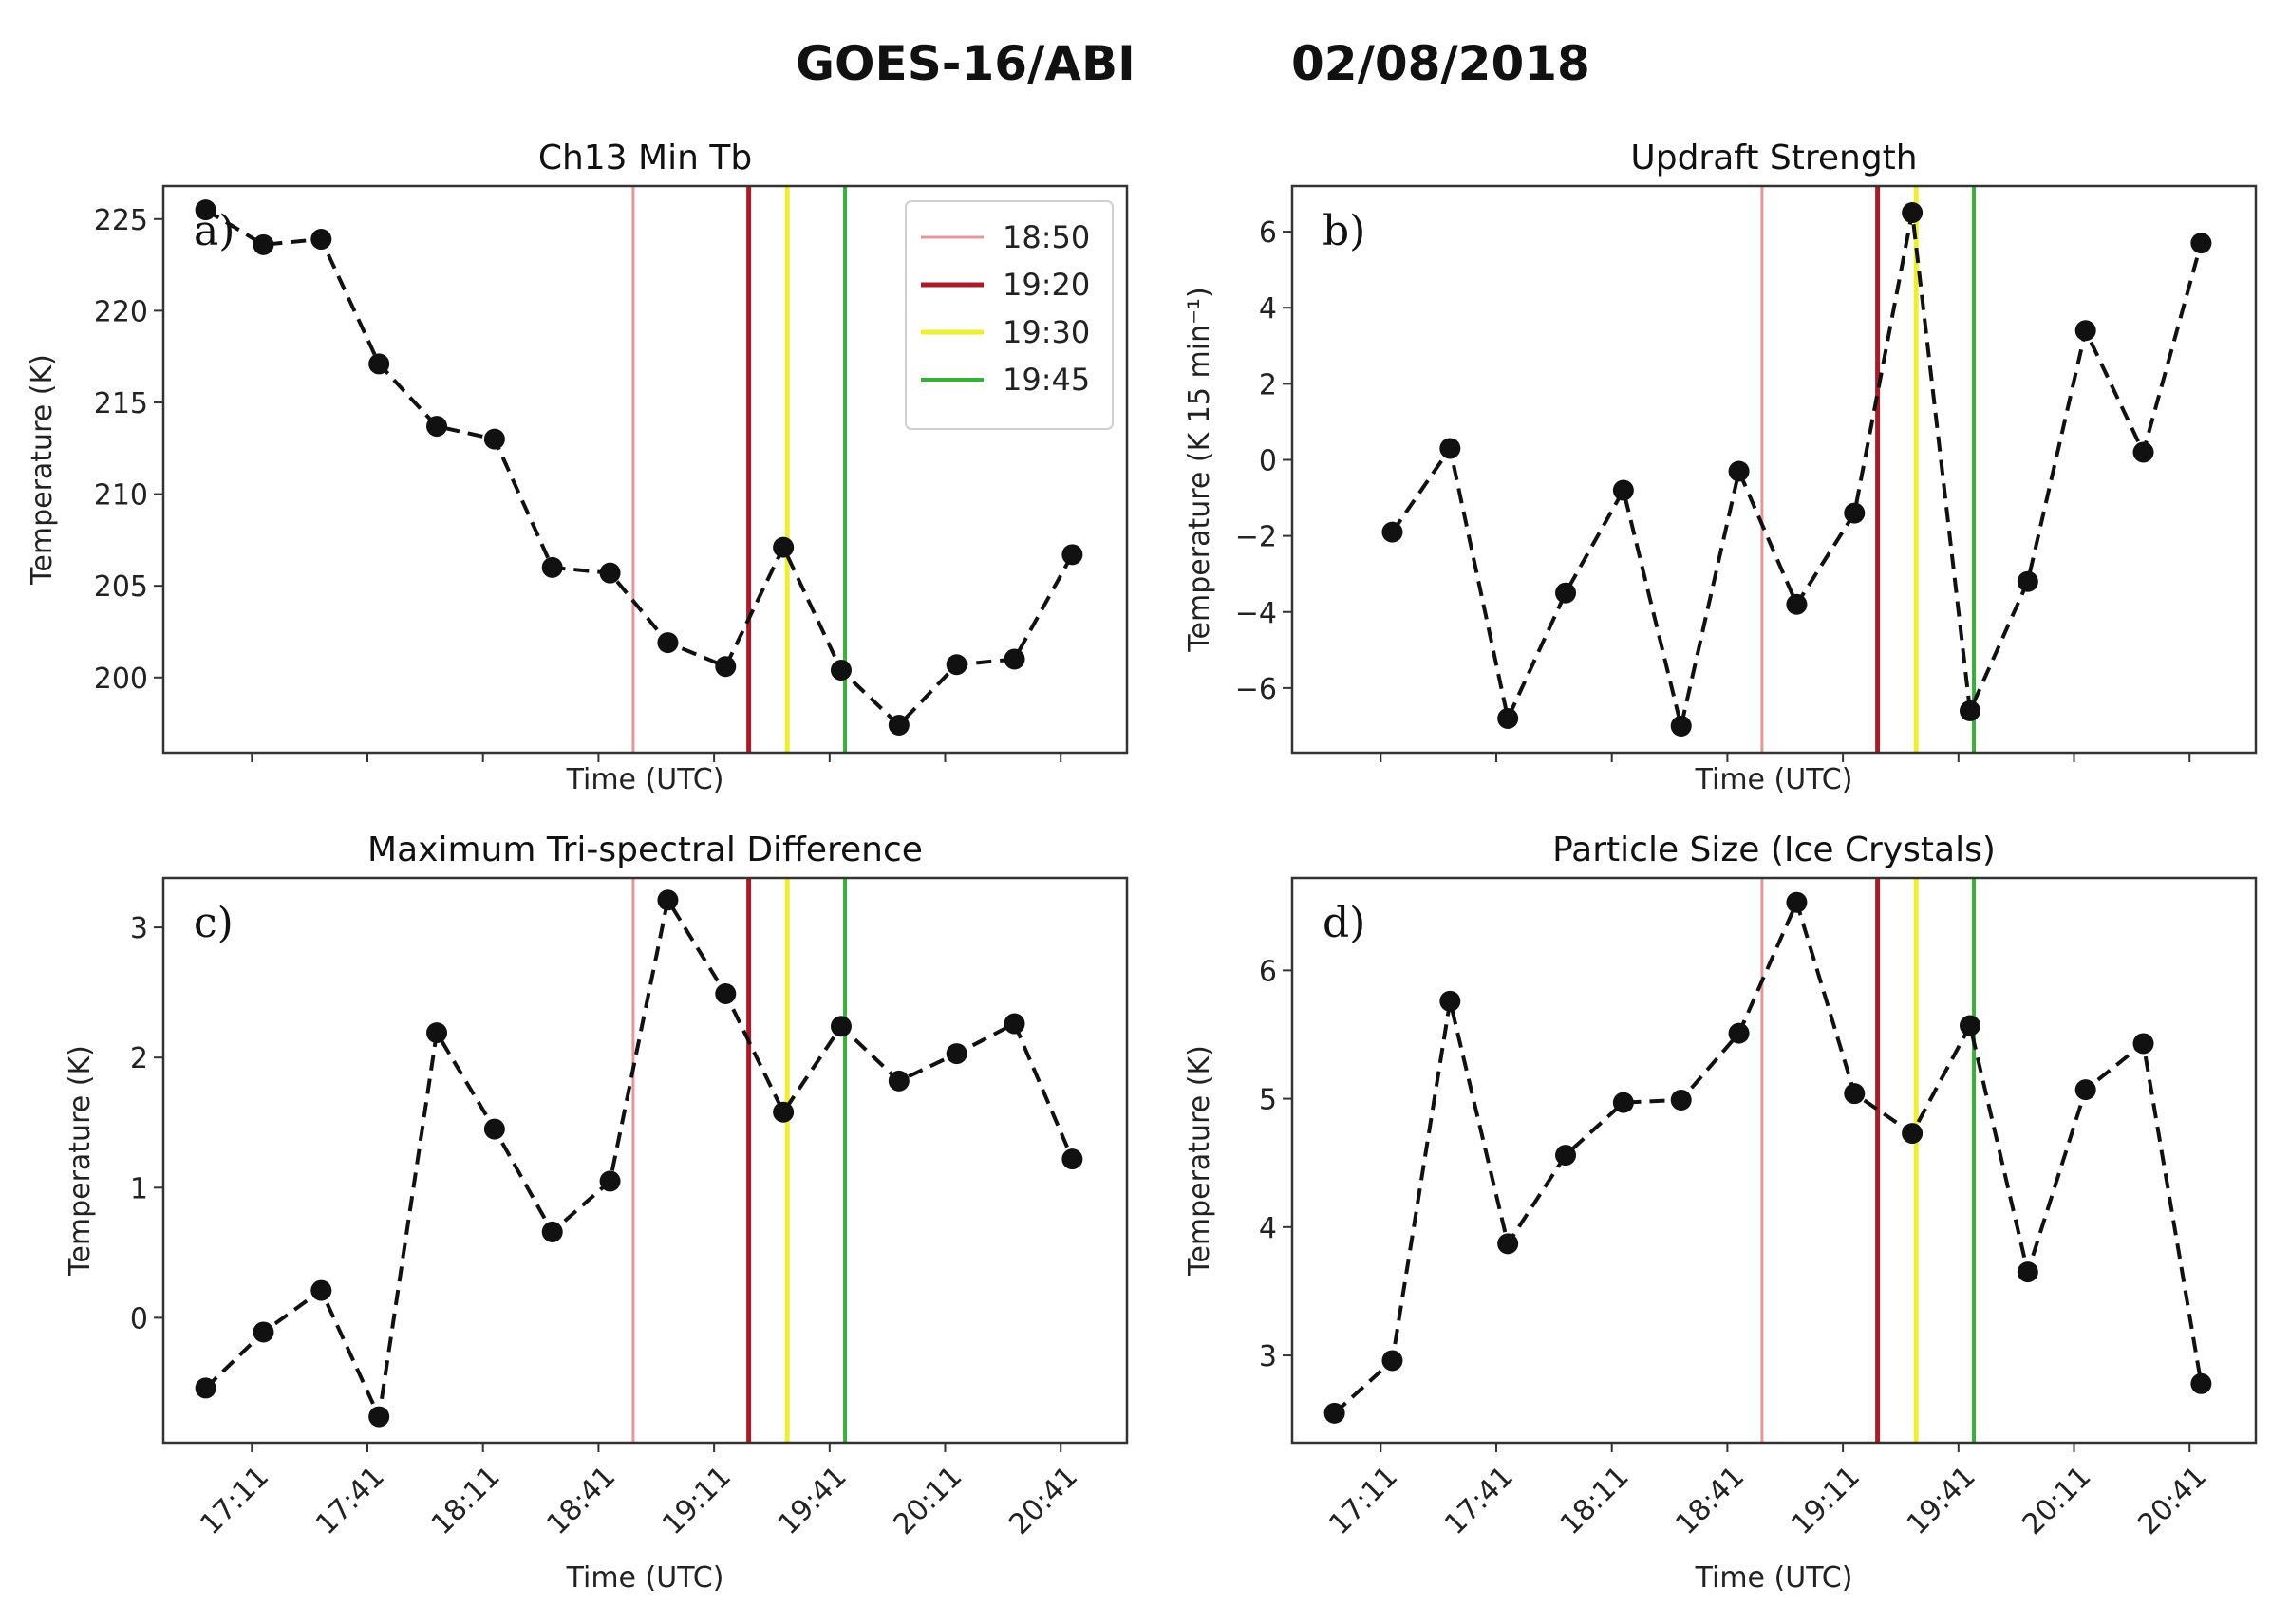 The width and height of the screenshot is (2290, 1624). I want to click on panel-title: Updraft Strength, so click(1773, 158).